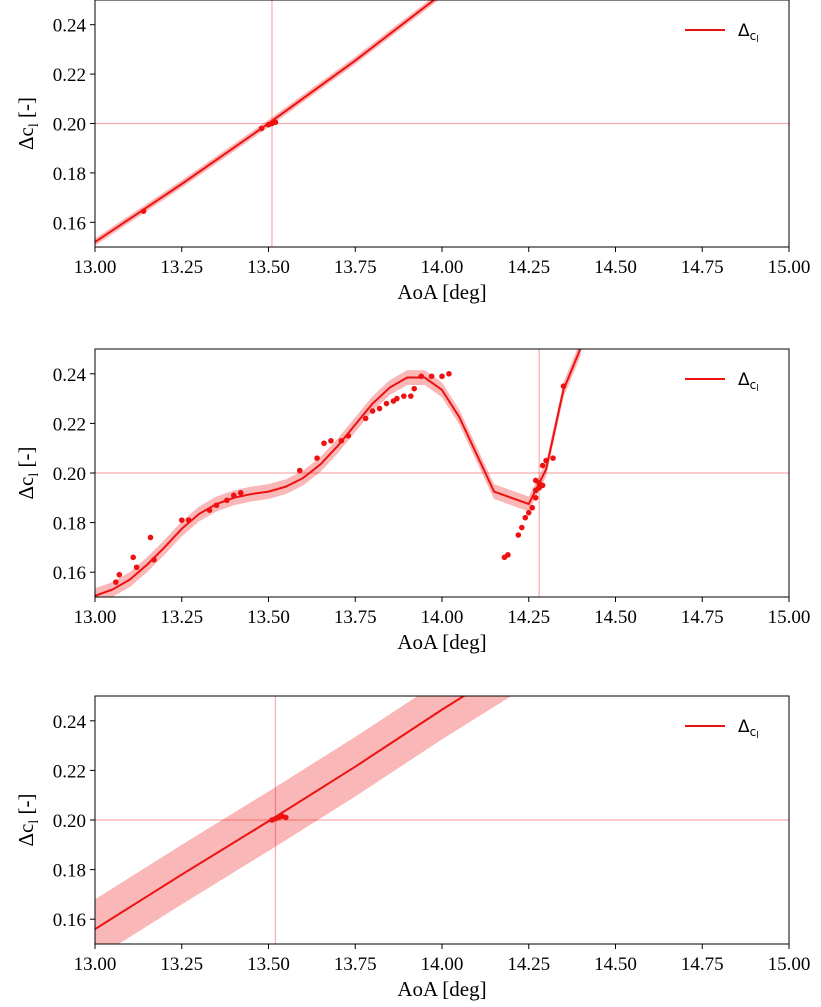 The image size is (821, 1007). I want to click on series-line, so click(338, 472).